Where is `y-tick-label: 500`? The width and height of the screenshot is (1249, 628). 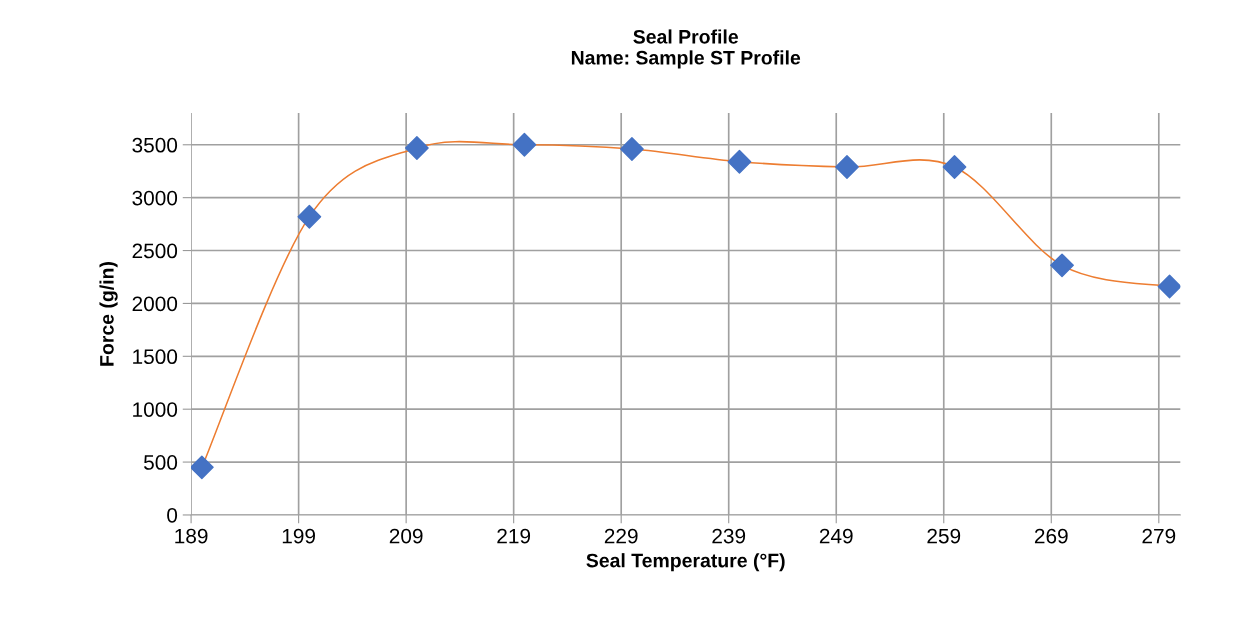
y-tick-label: 500 is located at coordinates (160, 462).